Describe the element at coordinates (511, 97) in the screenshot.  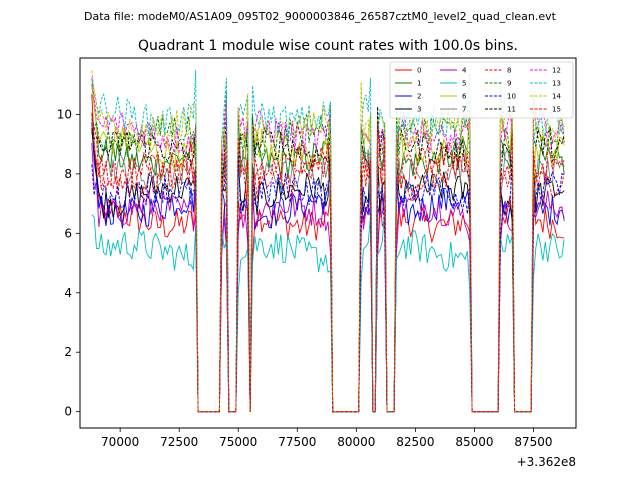
I see `legend-label-10: 10` at that location.